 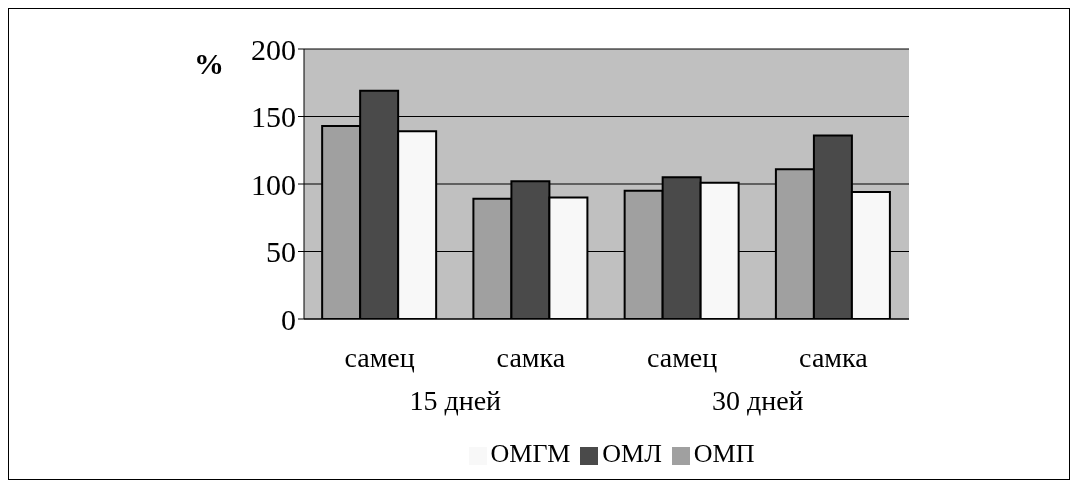 I want to click on text: 30 дней, so click(x=757, y=401).